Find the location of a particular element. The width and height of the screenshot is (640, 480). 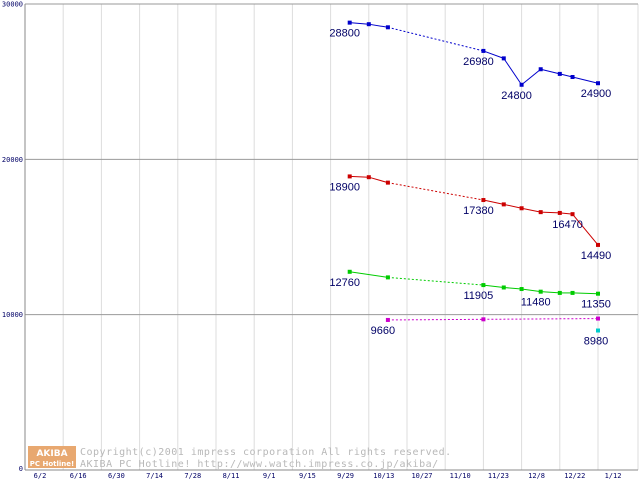

data-label: 9660 is located at coordinates (383, 331).